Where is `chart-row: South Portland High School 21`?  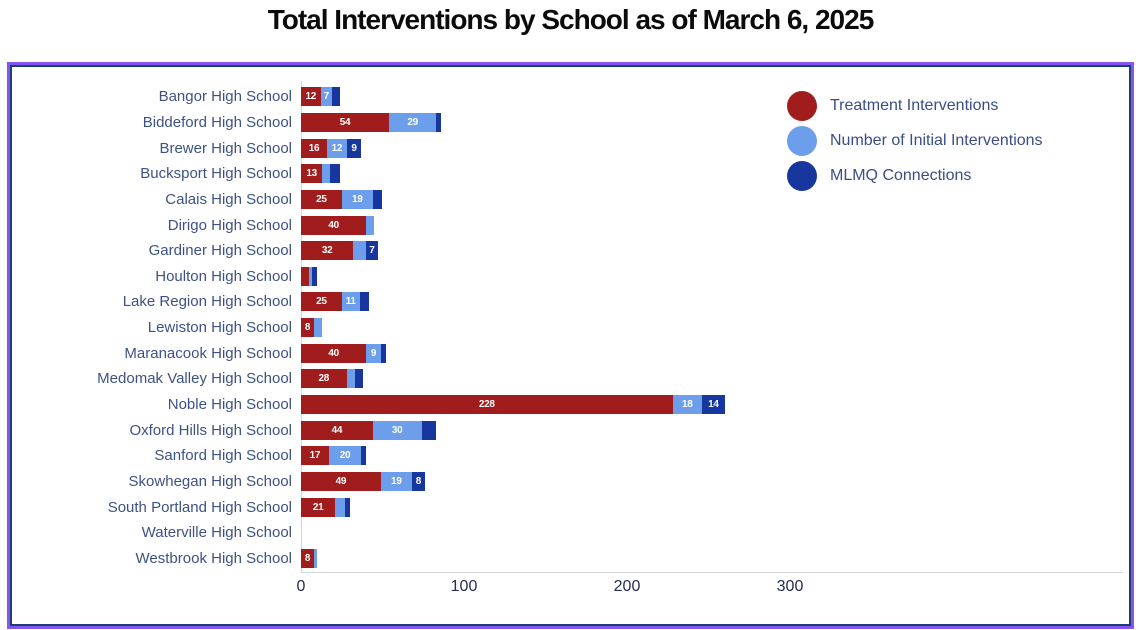 chart-row: South Portland High School 21 is located at coordinates (567, 507).